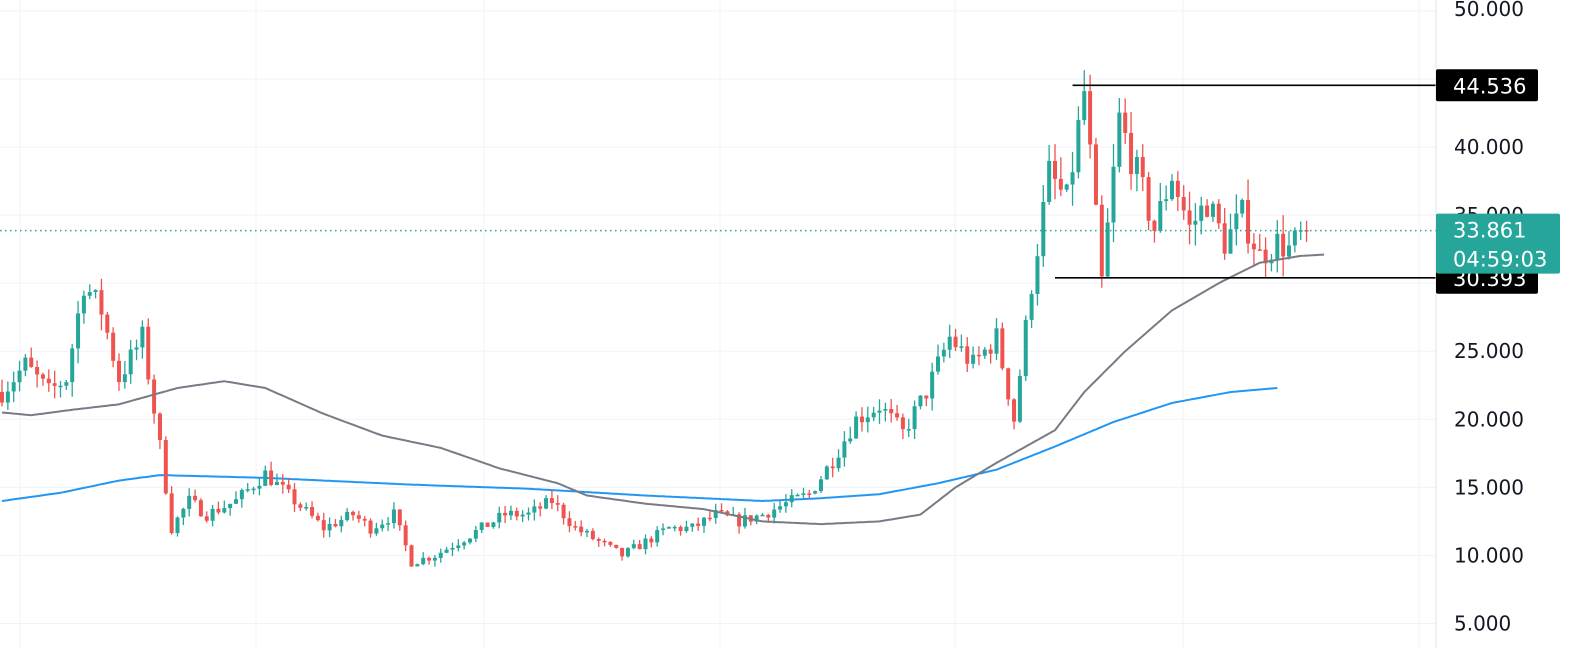 The width and height of the screenshot is (1570, 648). Describe the element at coordinates (1489, 231) in the screenshot. I see `current-price-label: 33.861` at that location.